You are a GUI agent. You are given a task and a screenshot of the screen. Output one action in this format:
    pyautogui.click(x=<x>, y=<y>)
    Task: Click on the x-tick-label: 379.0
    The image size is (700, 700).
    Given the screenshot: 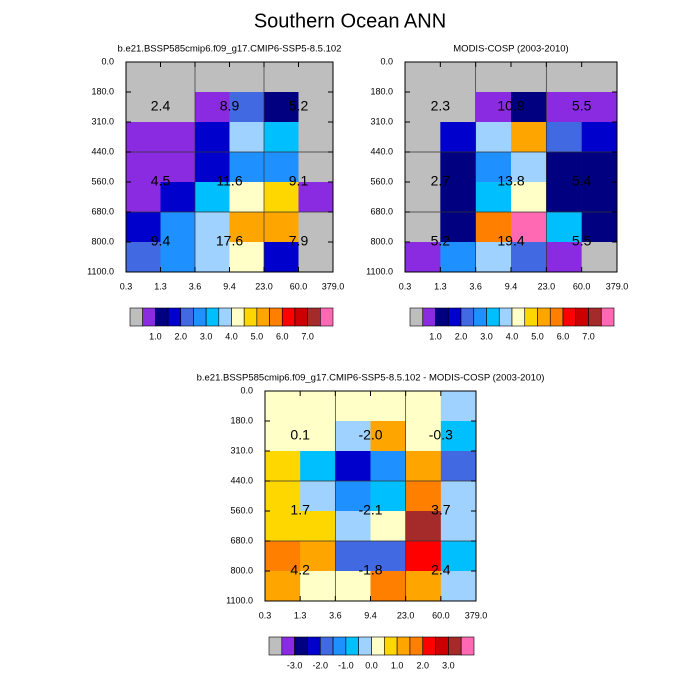 What is the action you would take?
    pyautogui.click(x=617, y=286)
    